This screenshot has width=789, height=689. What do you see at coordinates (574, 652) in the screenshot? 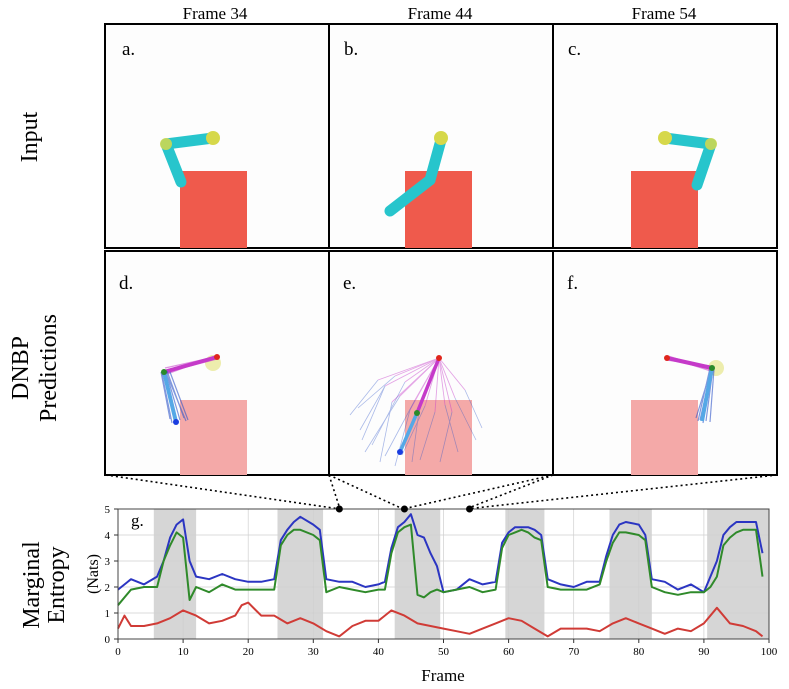
I see `x-tick-label: 70` at bounding box center [574, 652].